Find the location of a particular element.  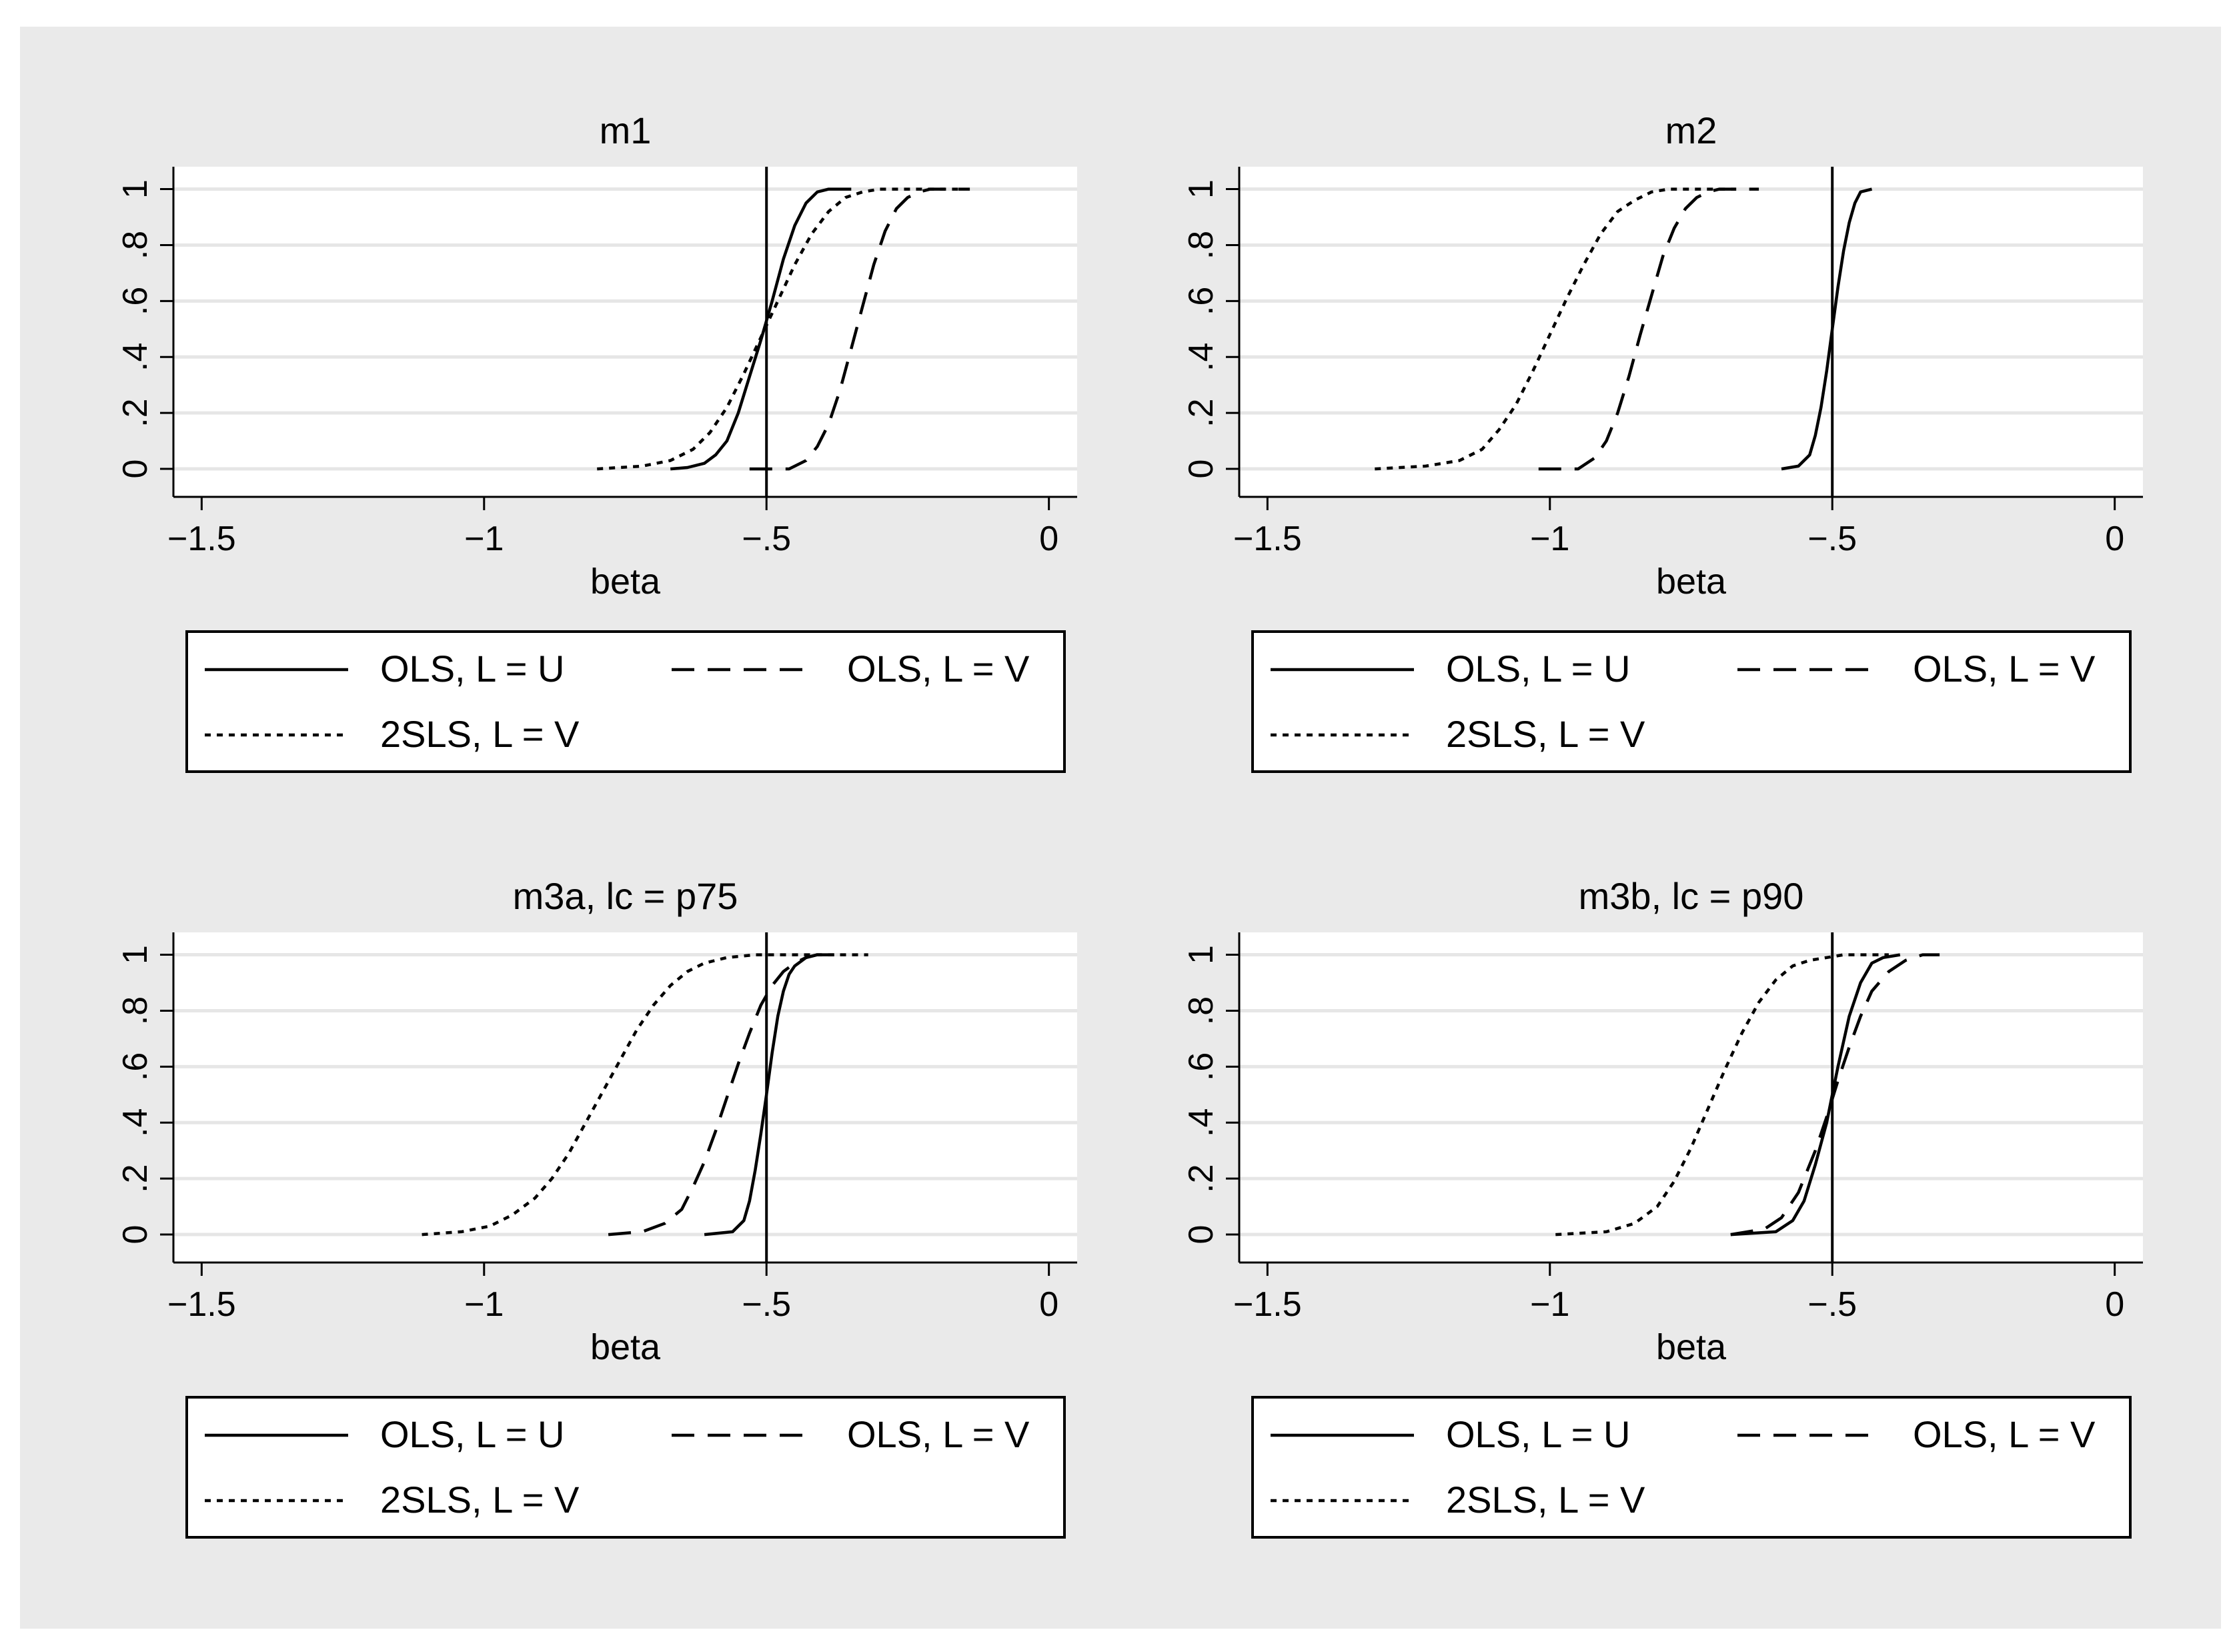

chart-title: m3a, lc = p75 is located at coordinates (625, 896).